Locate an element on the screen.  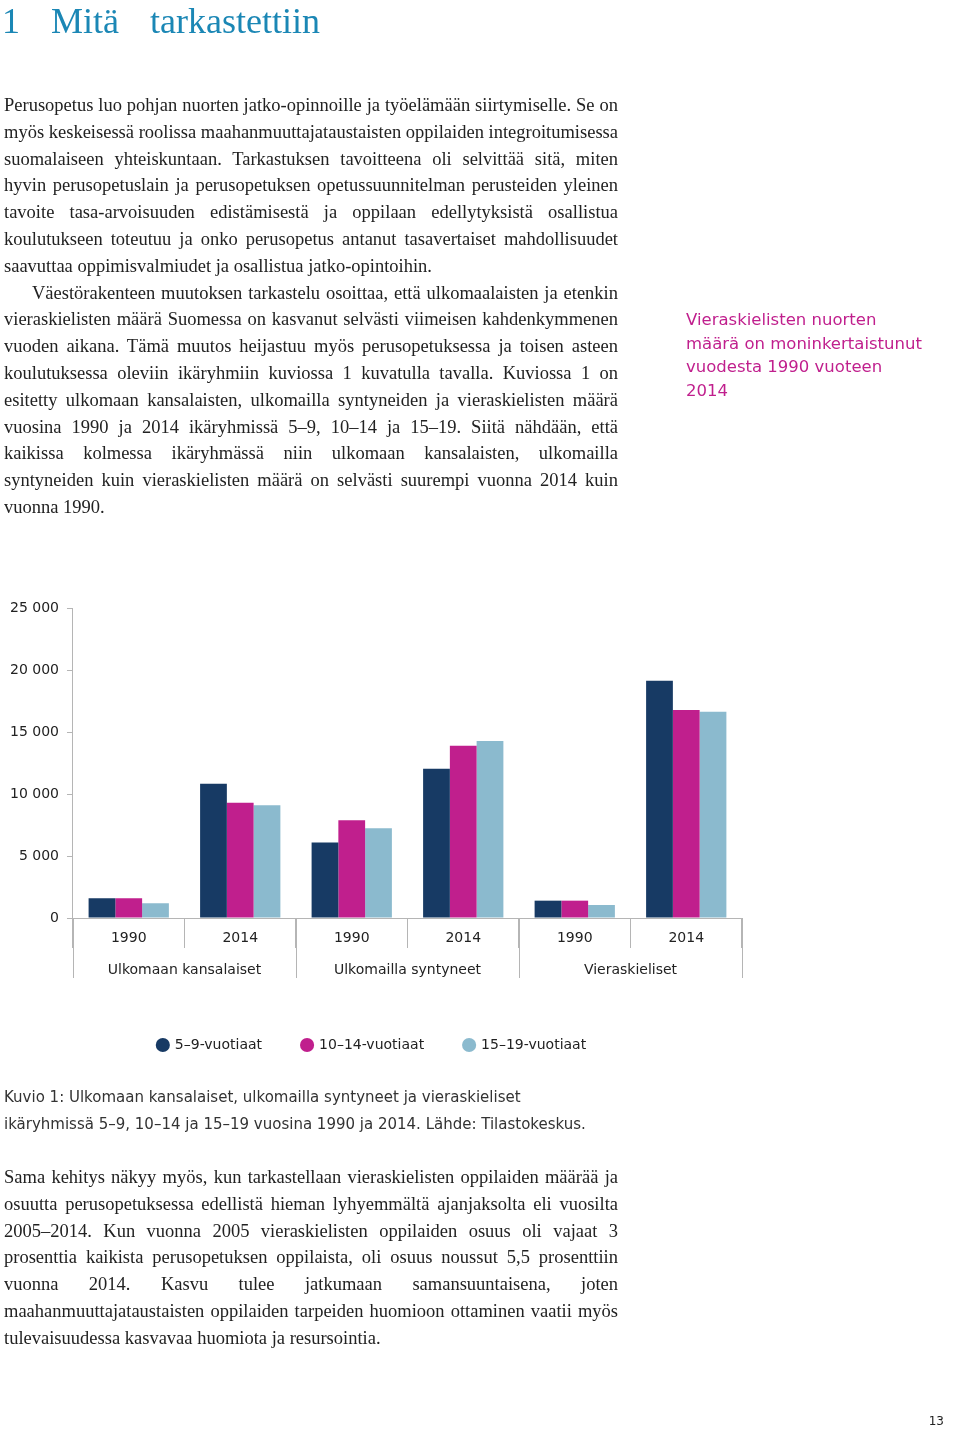
text: Sama kehitys näkyy myös, kun tarkastellaan vieraskielisten oppilaiden määrää ja osuutta perusopetuksessa edellistä hieman lyhyemmältä ajanjaksolta eli vuosilta 2005–2014. Kun vuonna 2005 vieraskielisten oppilaiden osuus oli vajaat 3 prosenttia kaikista perusopetuksen oppilaista, oli osuus noussut 5,5 prosenttiin vuonna 2014. Kasvu tulee jatkumaan samansuuntaisena, joten maahanmuuttajataustaisten oppilaiden tarpeiden huomioon ottaminen vaatii myös tulevaisuudessa kasvavaa huomiota ja resursointia. is located at coordinates (311, 1258).